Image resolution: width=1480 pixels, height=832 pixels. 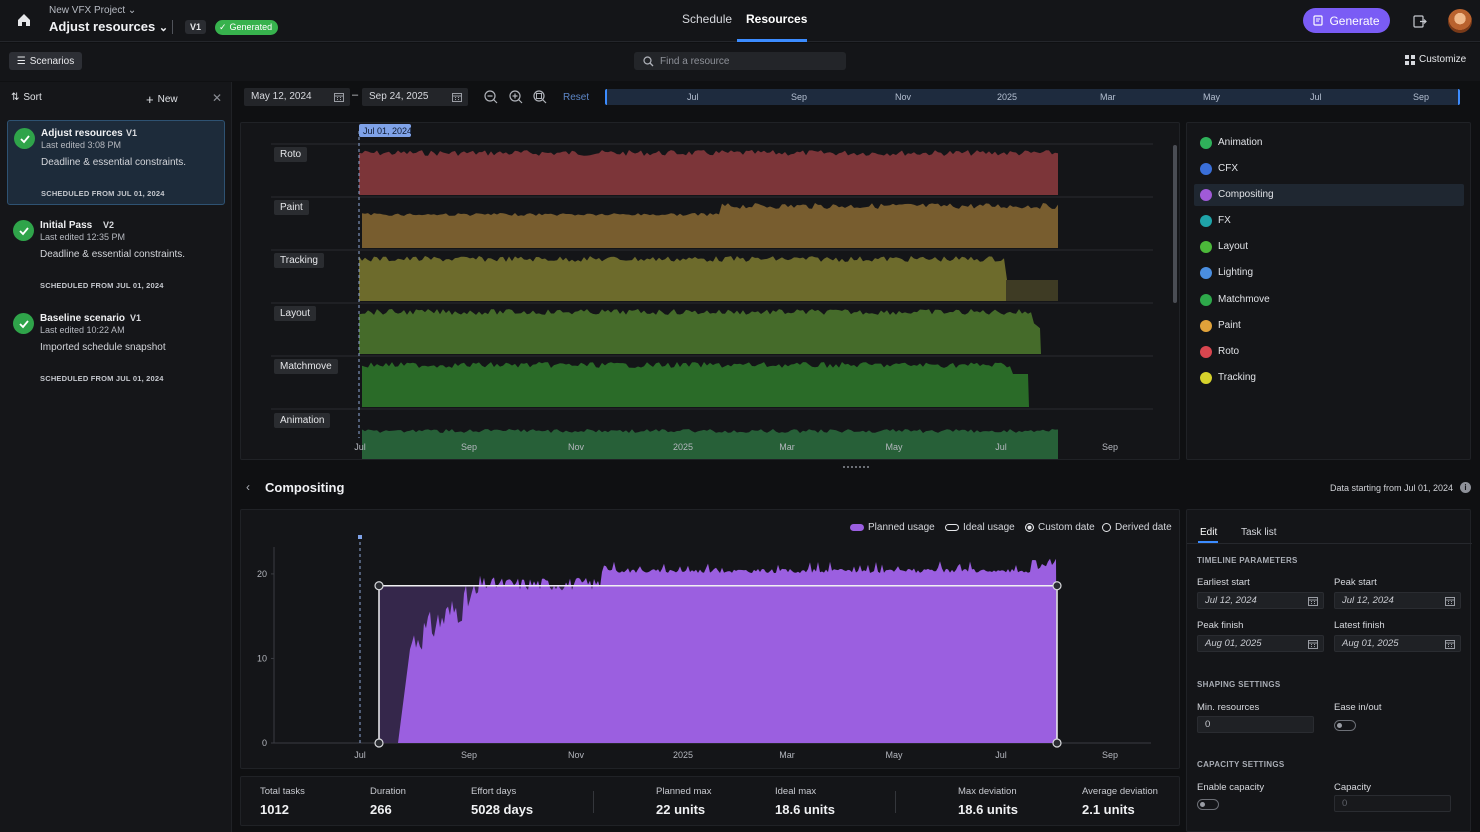 I want to click on legend-item-animation: Animation, so click(x=1329, y=143).